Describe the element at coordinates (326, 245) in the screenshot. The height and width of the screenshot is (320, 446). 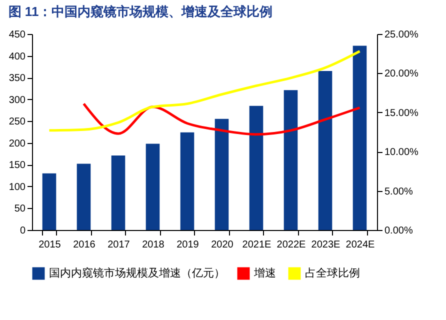
I see `x-tick-label: 2023E` at that location.